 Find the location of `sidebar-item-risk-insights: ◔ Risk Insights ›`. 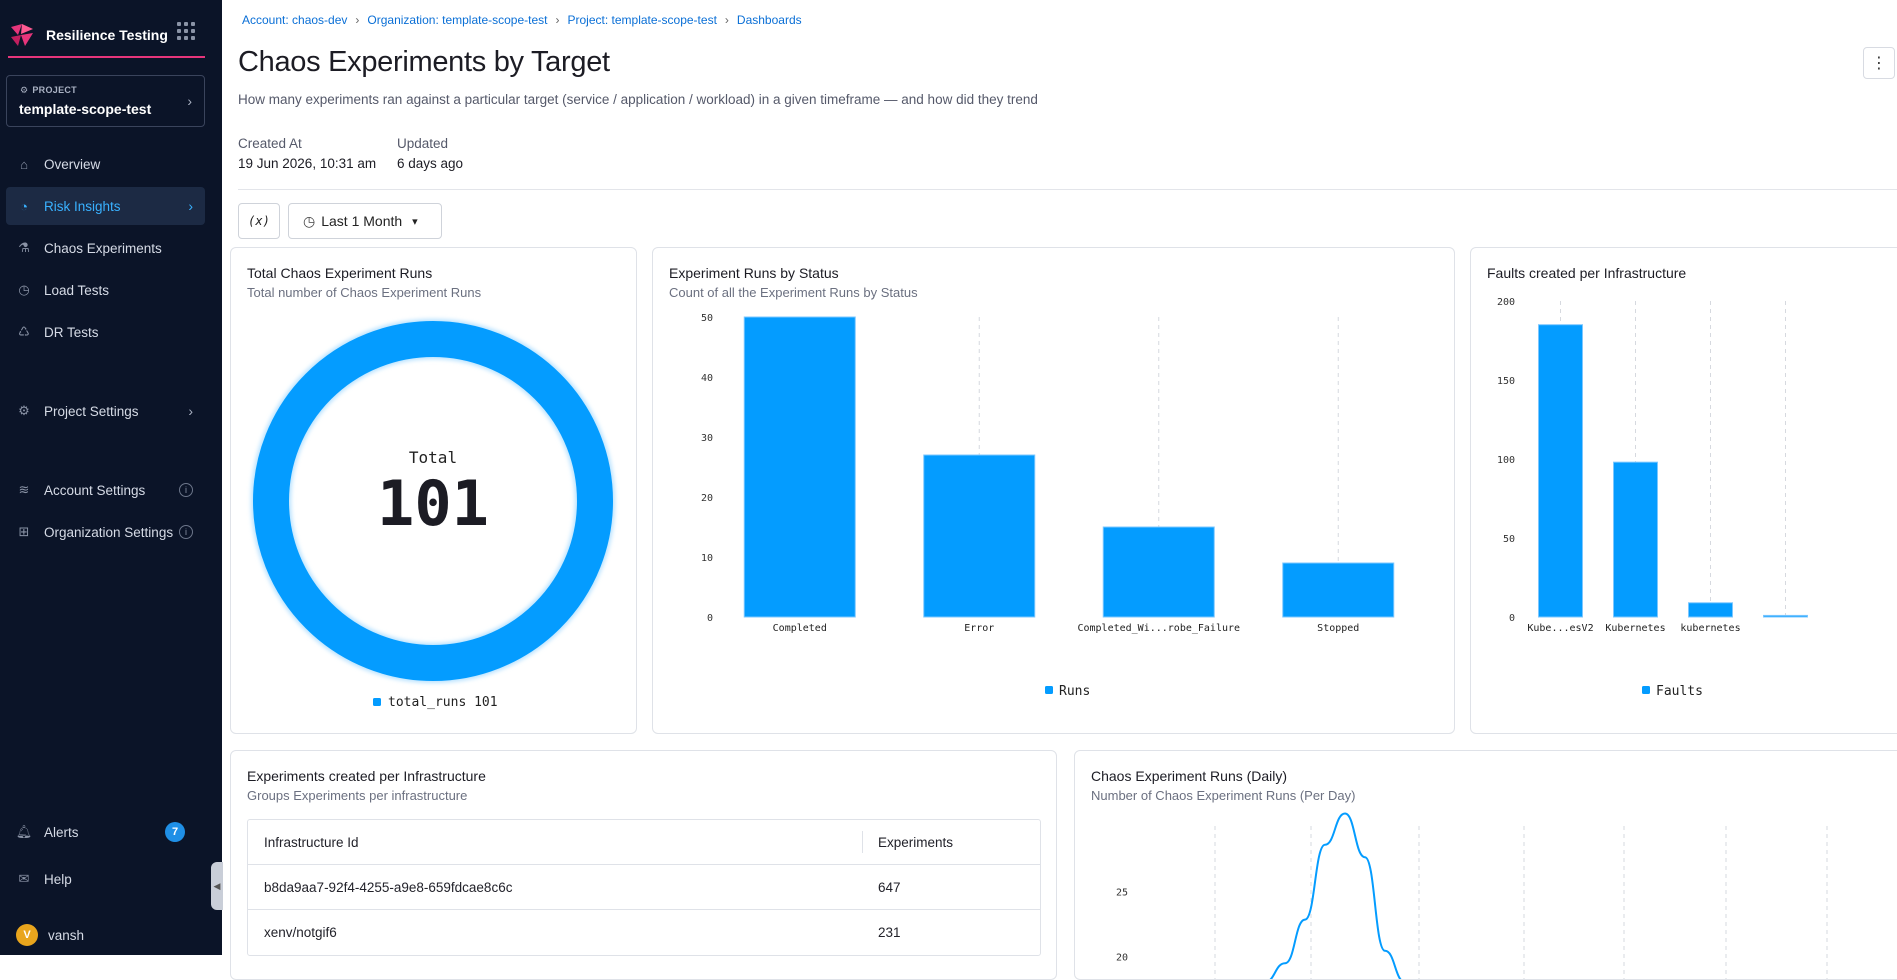

sidebar-item-risk-insights: ◔ Risk Insights › is located at coordinates (105, 206).